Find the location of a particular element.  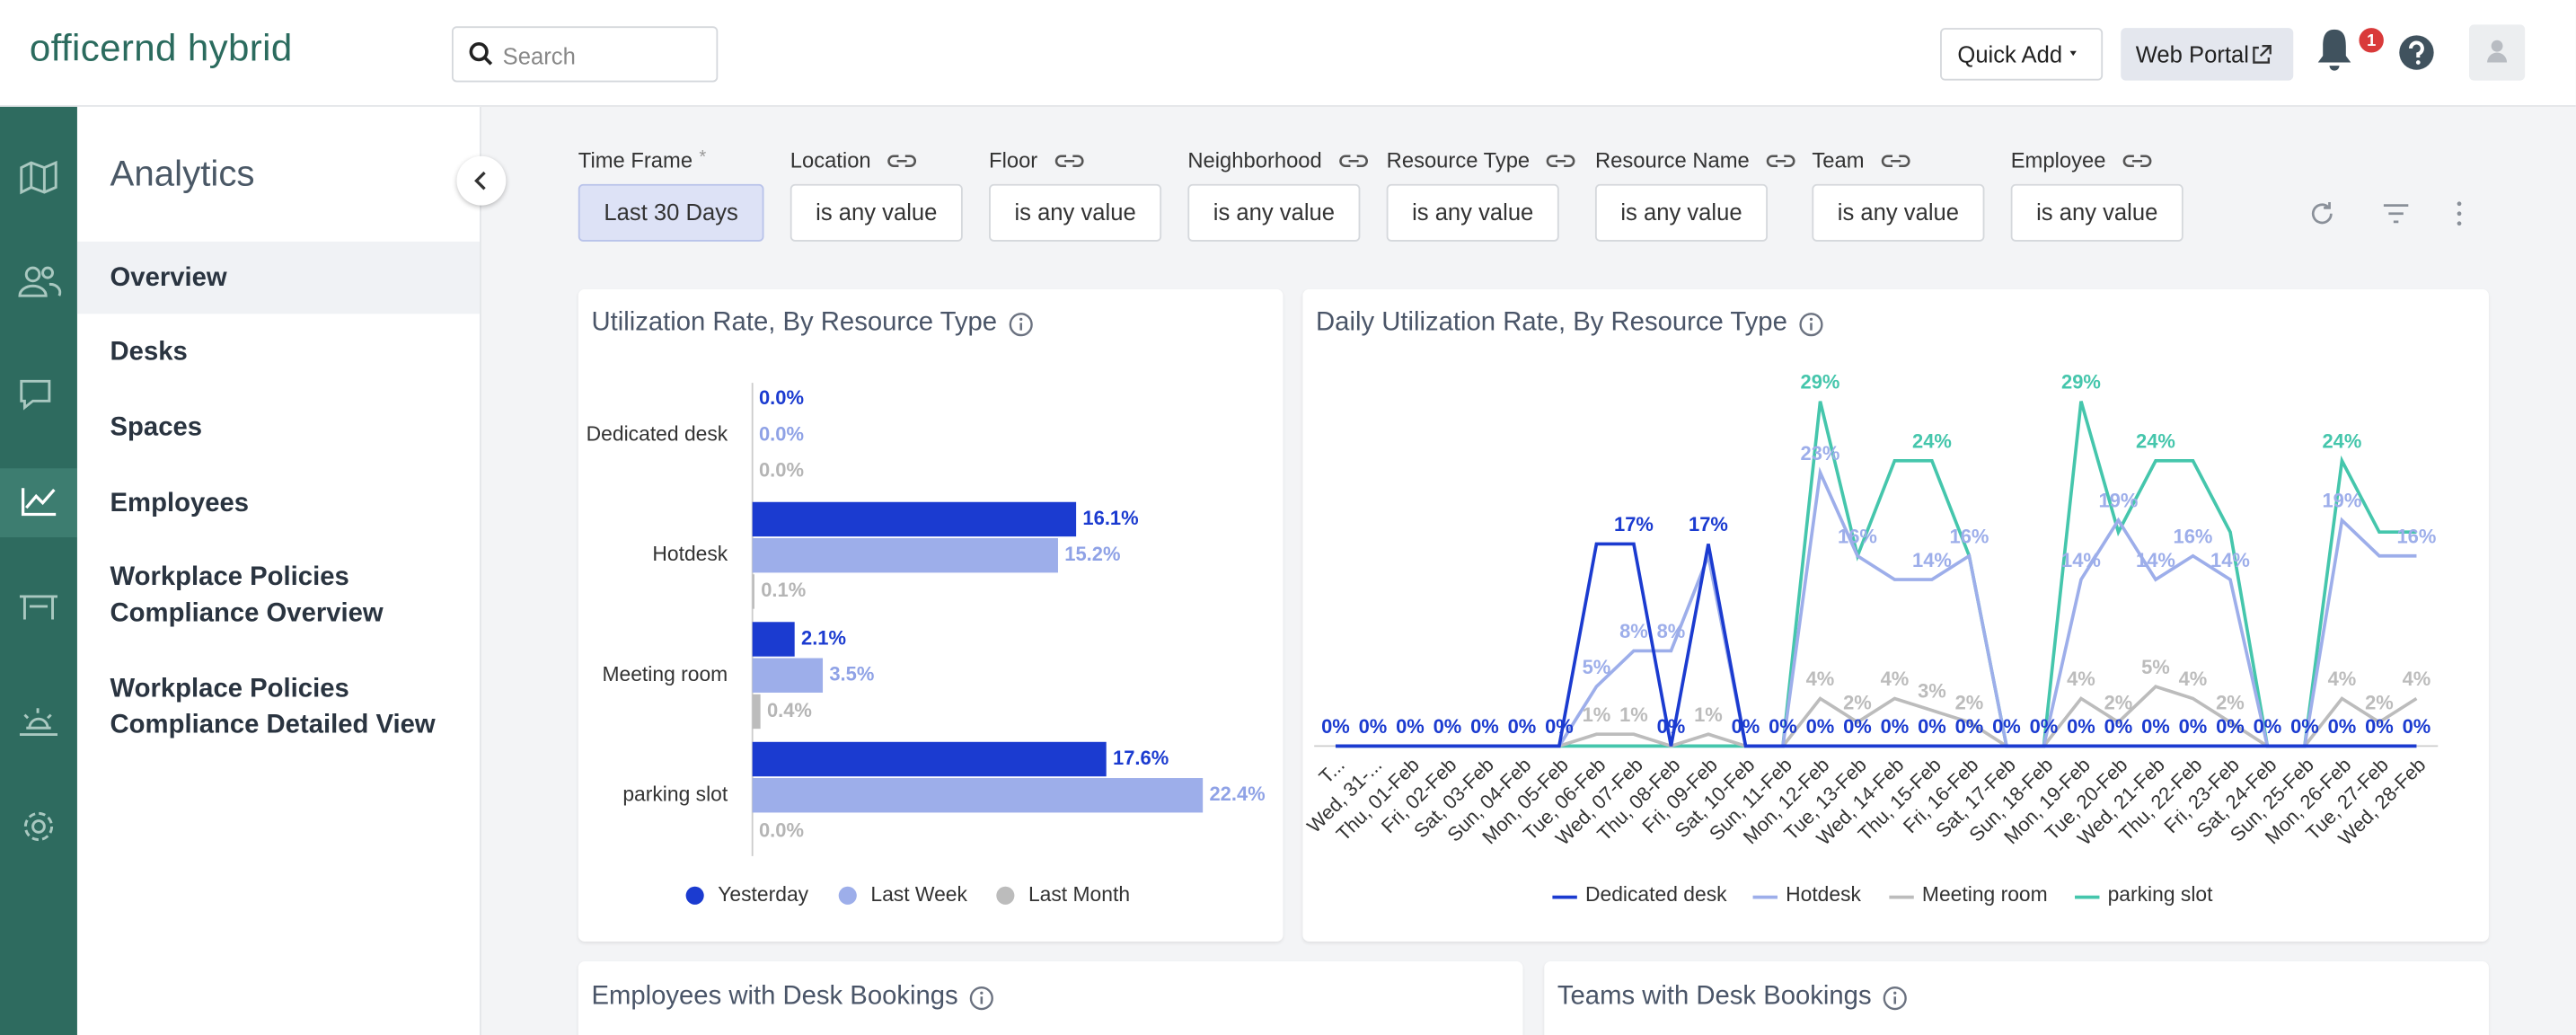

filter-label: Neighborhood is located at coordinates (1279, 160).